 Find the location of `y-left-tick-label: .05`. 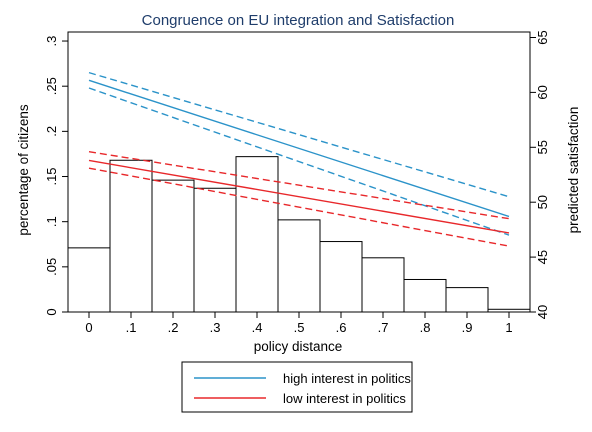

y-left-tick-label: .05 is located at coordinates (51, 267).